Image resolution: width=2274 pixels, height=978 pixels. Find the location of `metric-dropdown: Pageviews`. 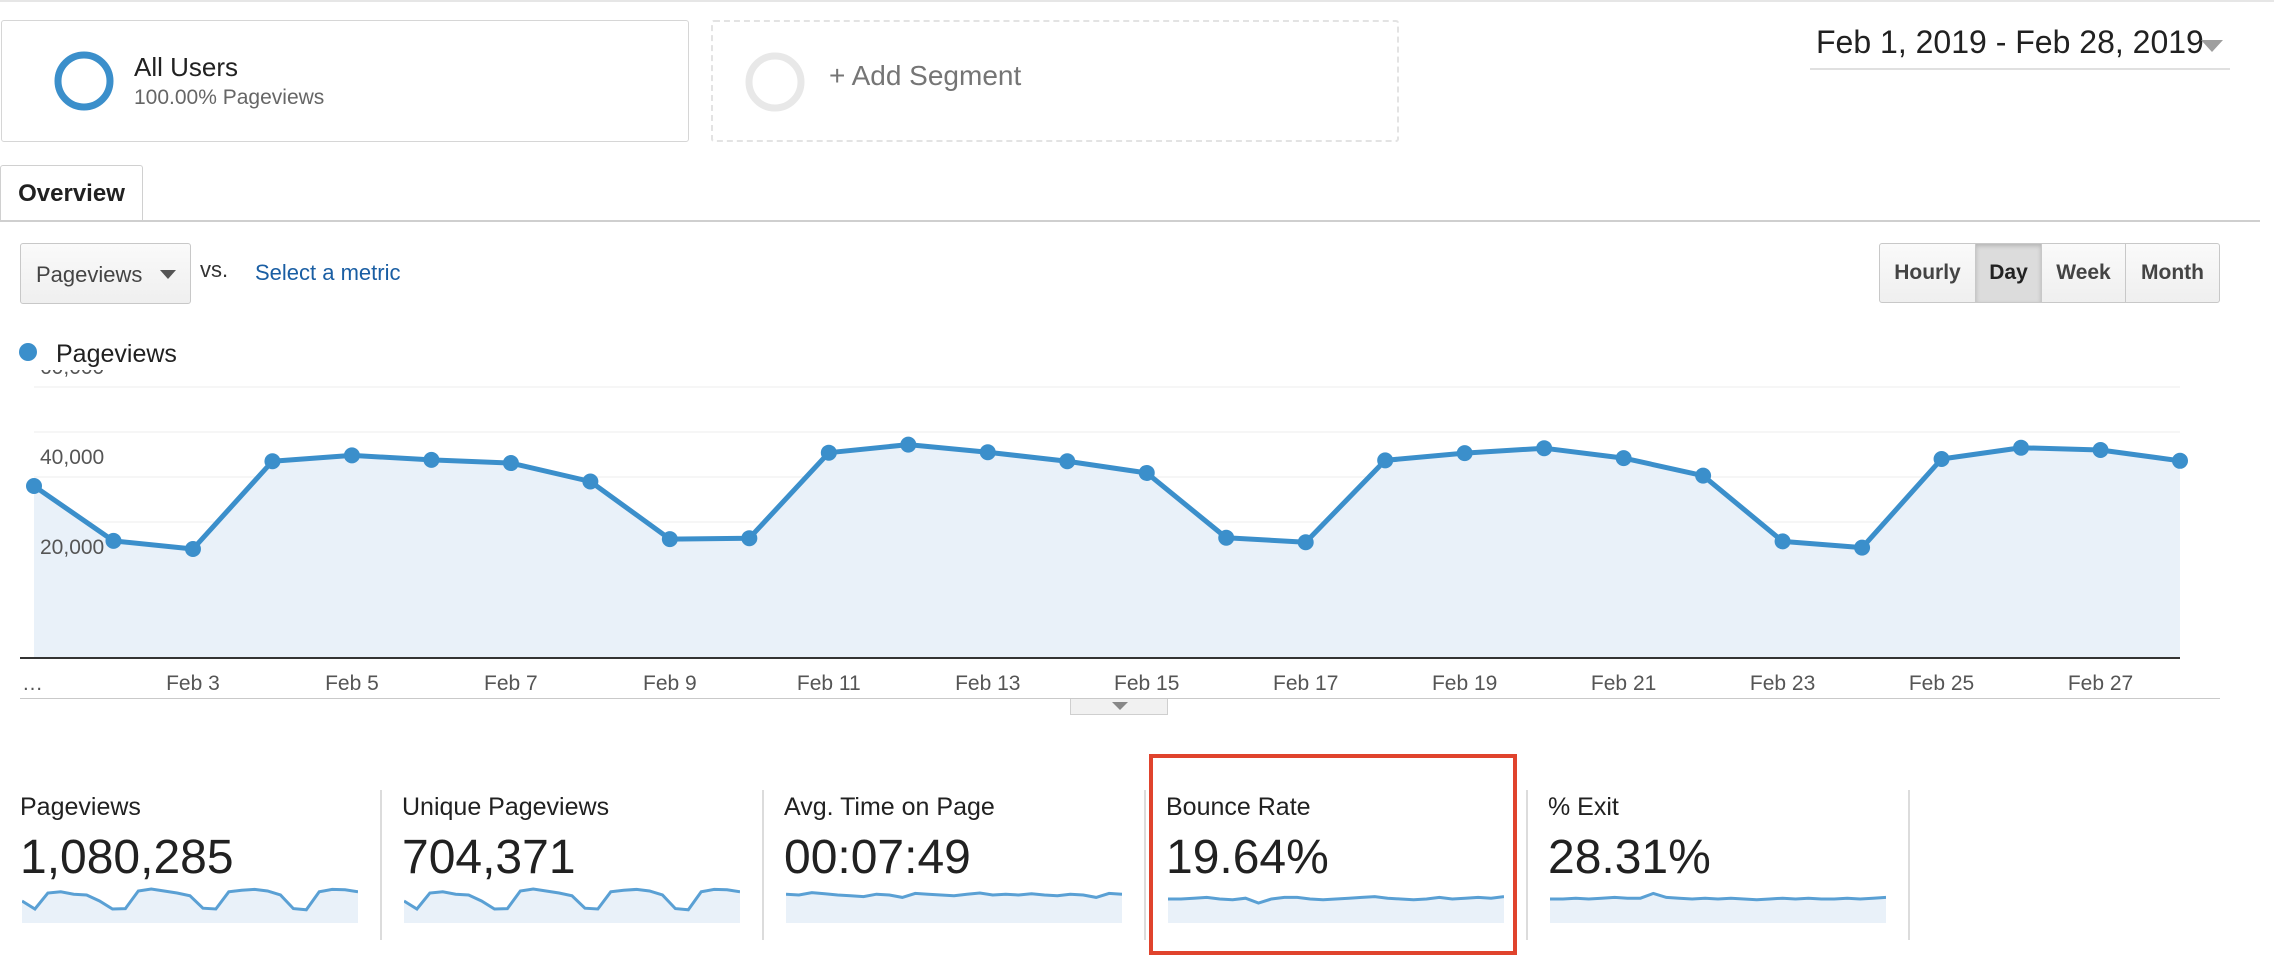

metric-dropdown: Pageviews is located at coordinates (105, 273).